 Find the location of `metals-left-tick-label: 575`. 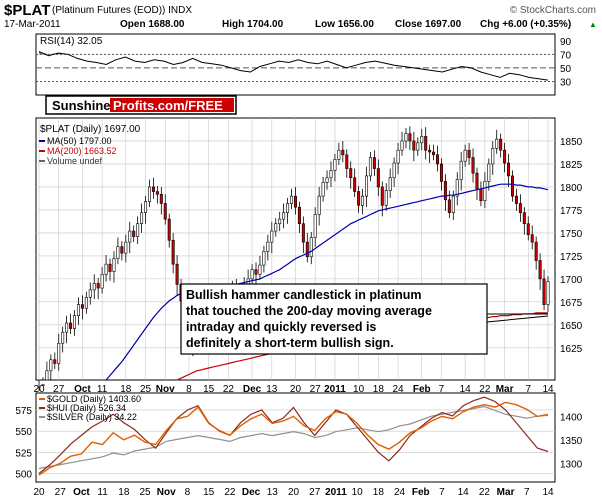

metals-left-tick-label: 575 is located at coordinates (23, 411).